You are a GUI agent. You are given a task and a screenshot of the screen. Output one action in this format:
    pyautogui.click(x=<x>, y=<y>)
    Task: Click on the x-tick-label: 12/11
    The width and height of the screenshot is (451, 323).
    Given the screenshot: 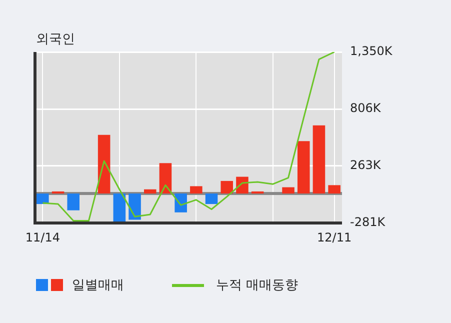 What is the action you would take?
    pyautogui.click(x=334, y=237)
    